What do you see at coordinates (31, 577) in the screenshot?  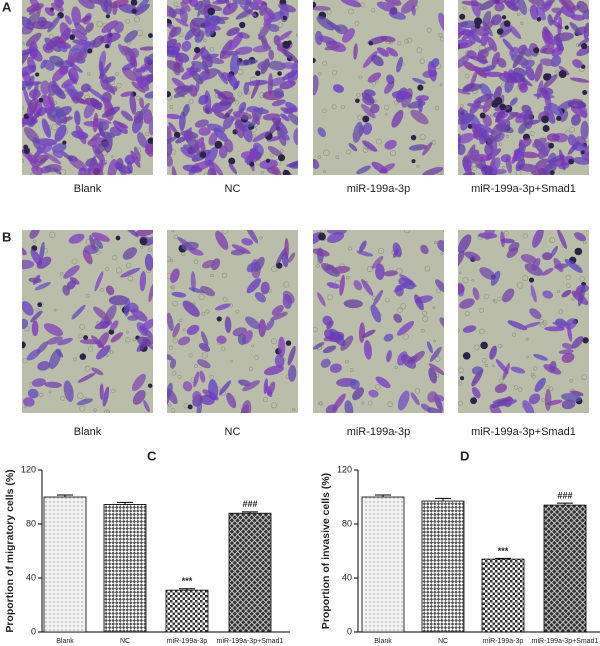 I see `y-tick-label: 40` at bounding box center [31, 577].